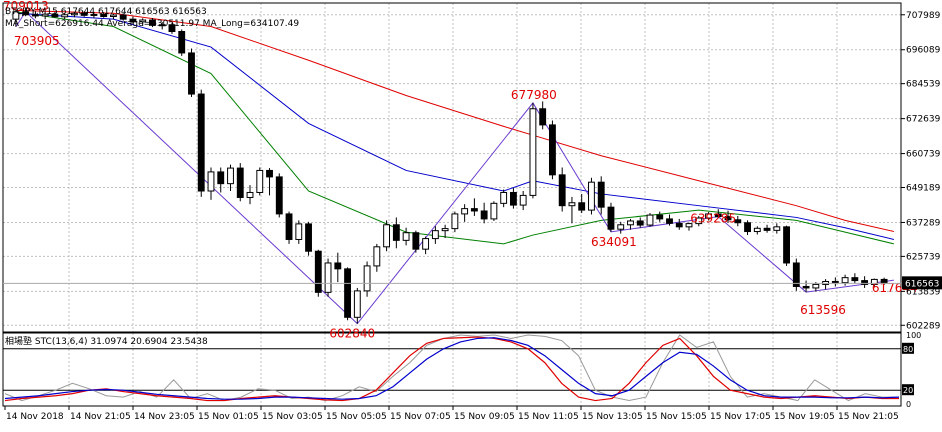 Image resolution: width=942 pixels, height=432 pixels. What do you see at coordinates (922, 283) in the screenshot?
I see `current-price-tag` at bounding box center [922, 283].